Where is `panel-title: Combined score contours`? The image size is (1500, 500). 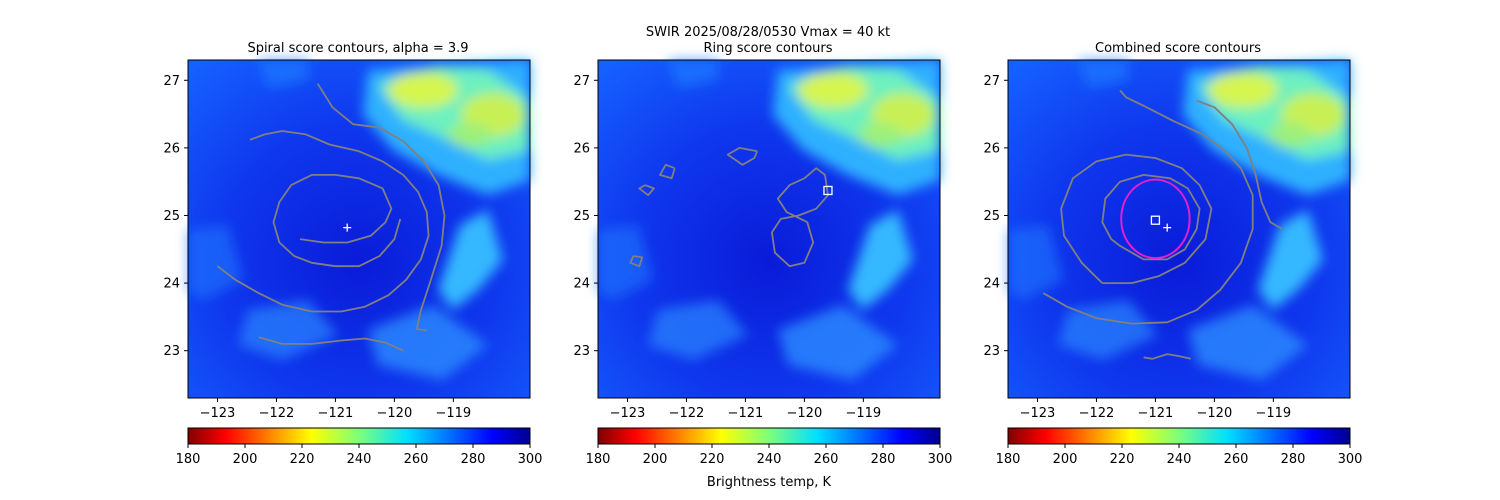
panel-title: Combined score contours is located at coordinates (1178, 48).